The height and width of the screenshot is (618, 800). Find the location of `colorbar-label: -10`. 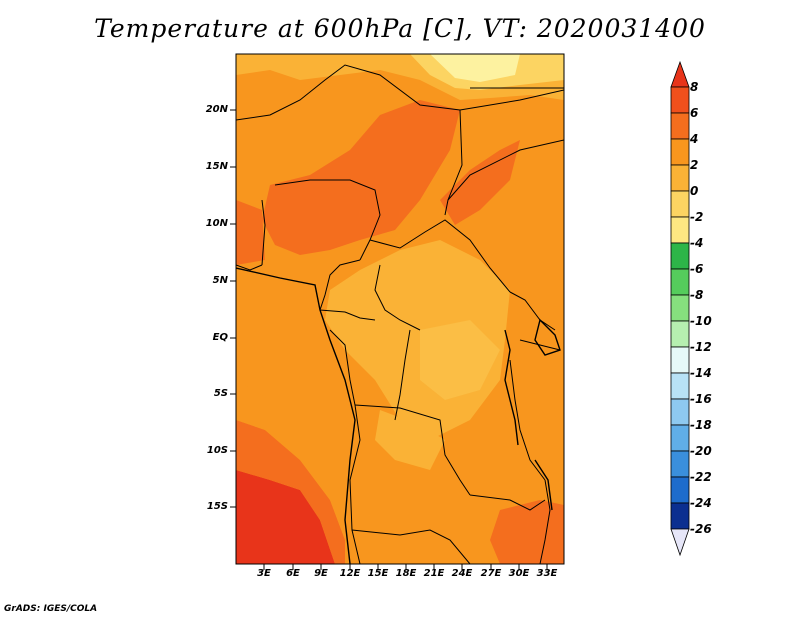

colorbar-label: -10 is located at coordinates (701, 321).